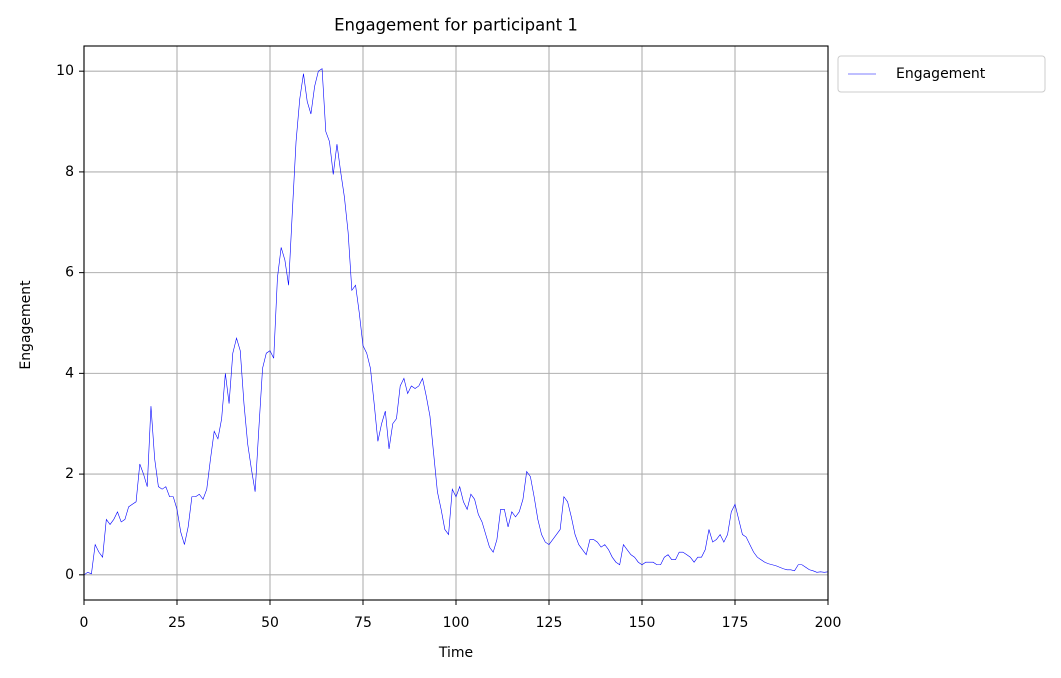 This screenshot has width=1061, height=678. What do you see at coordinates (270, 623) in the screenshot?
I see `x-tick-label: 50` at bounding box center [270, 623].